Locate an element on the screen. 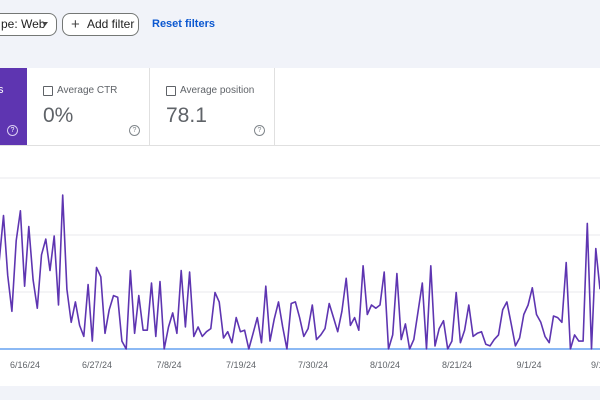 The width and height of the screenshot is (600, 400). metric-card-average-ctr: Average CTR 0% ? is located at coordinates (88, 106).